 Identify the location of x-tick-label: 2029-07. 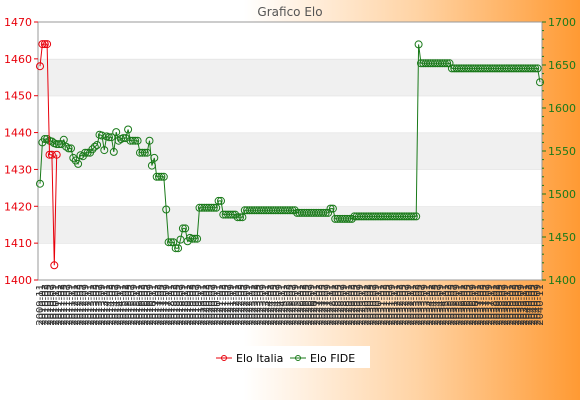
(357, 305).